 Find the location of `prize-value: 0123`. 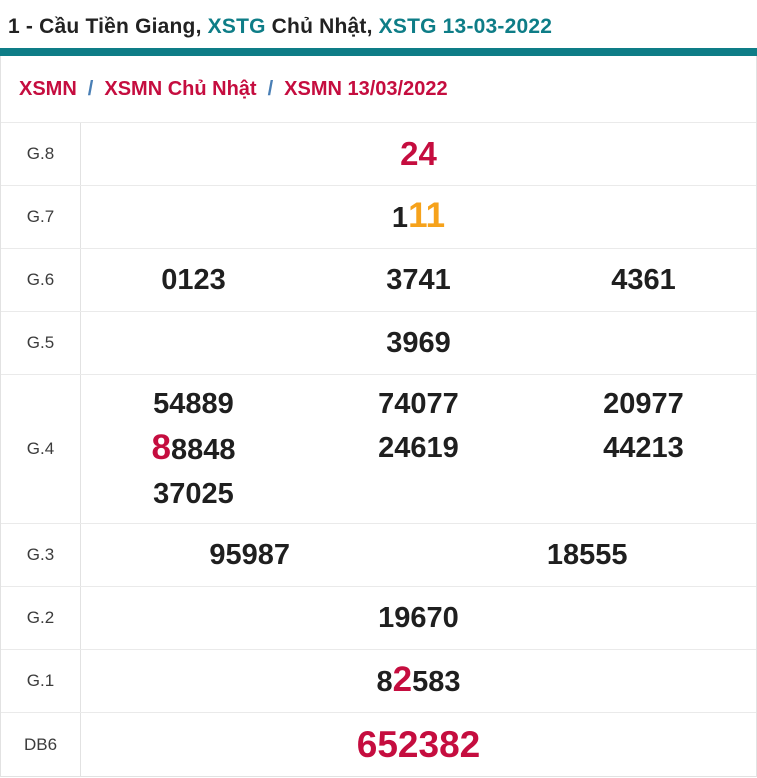

prize-value: 0123 is located at coordinates (193, 280).